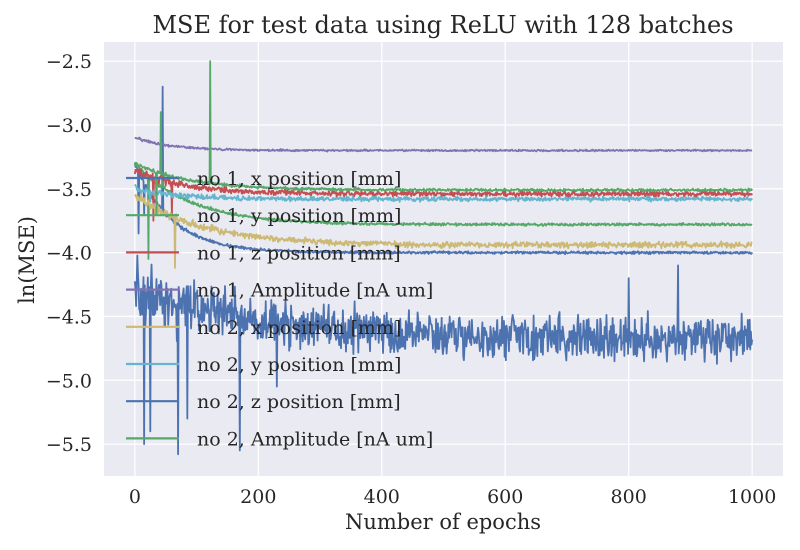  Describe the element at coordinates (315, 439) in the screenshot. I see `legend-label: no 2, Amplitude [nA um]` at that location.